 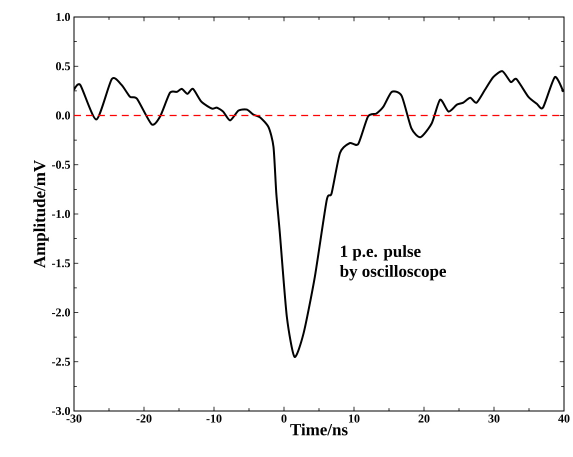 I want to click on y-tick-label: 0.5, so click(x=63, y=66).